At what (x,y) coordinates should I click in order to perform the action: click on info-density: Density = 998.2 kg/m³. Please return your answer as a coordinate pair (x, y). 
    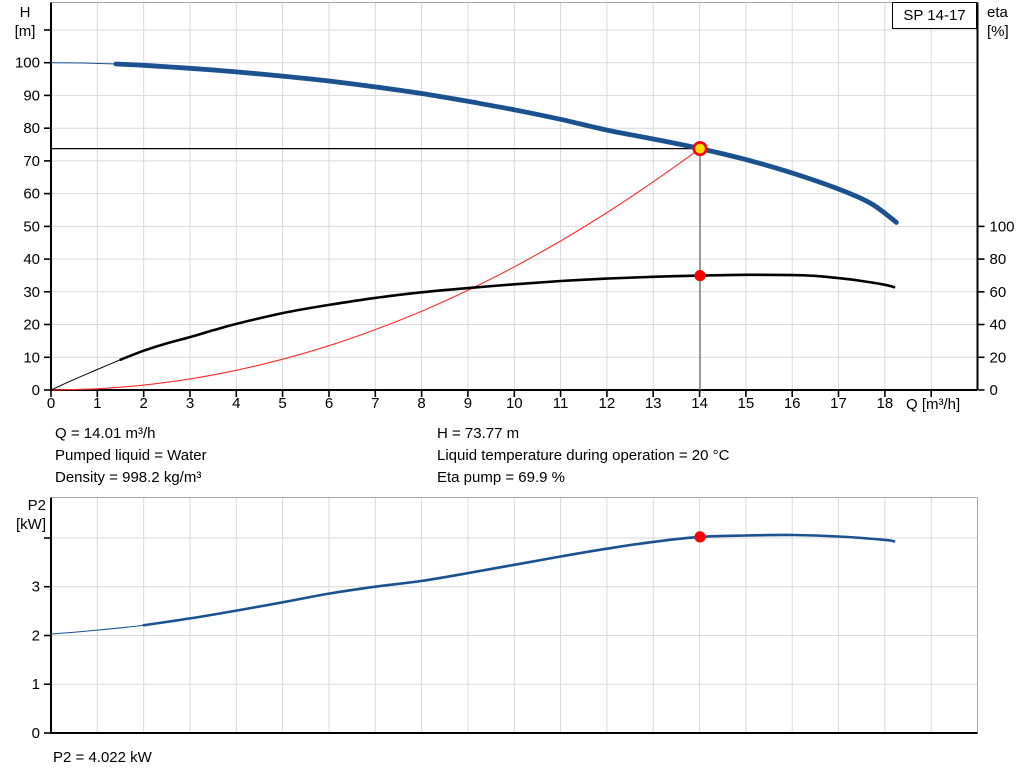
    Looking at the image, I should click on (128, 477).